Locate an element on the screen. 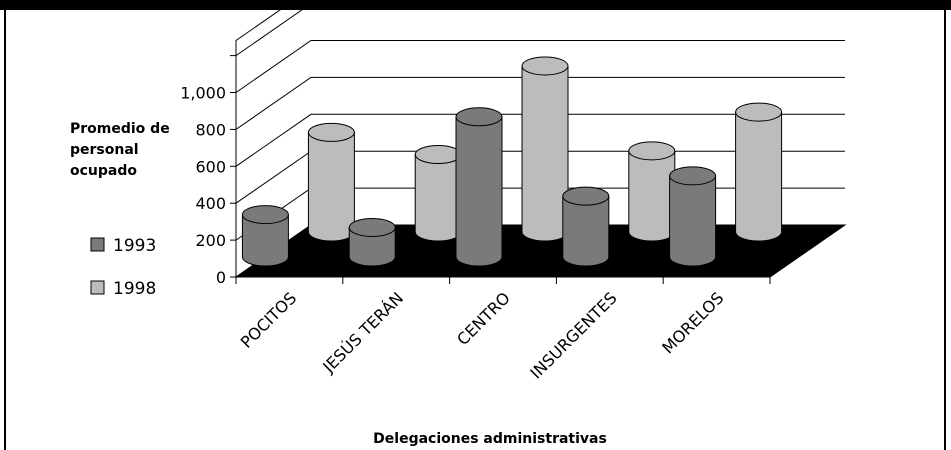 This screenshot has width=951, height=450. bar-1998-2-body is located at coordinates (545, 153).